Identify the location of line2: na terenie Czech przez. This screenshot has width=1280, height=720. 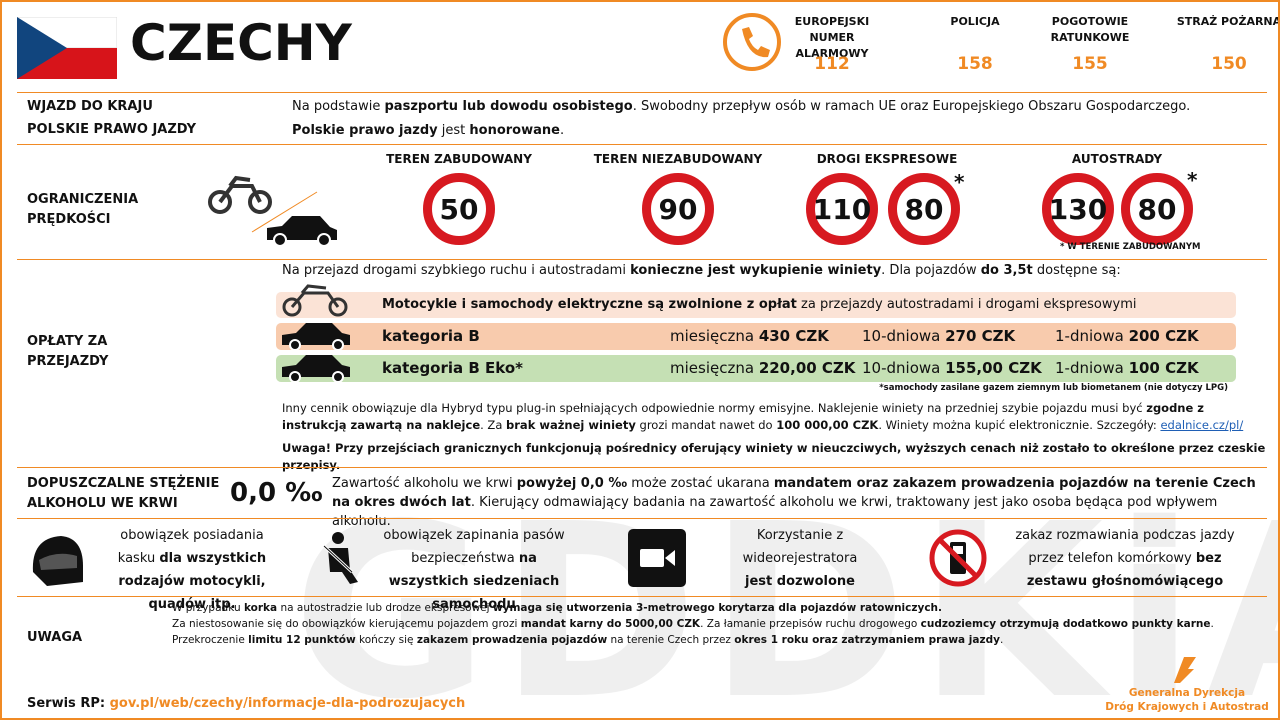
(671, 640).